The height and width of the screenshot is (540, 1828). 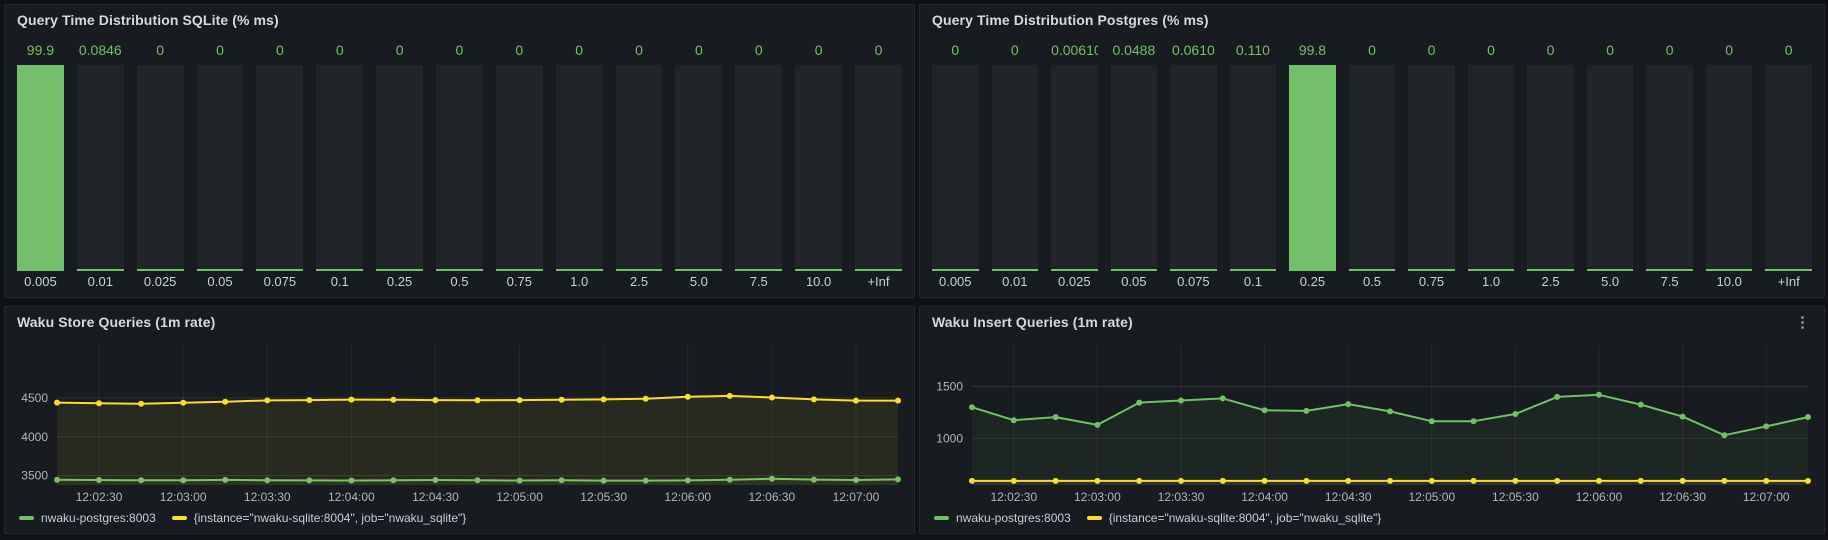 I want to click on bucket-column: 0.0846 0.01, so click(x=100, y=164).